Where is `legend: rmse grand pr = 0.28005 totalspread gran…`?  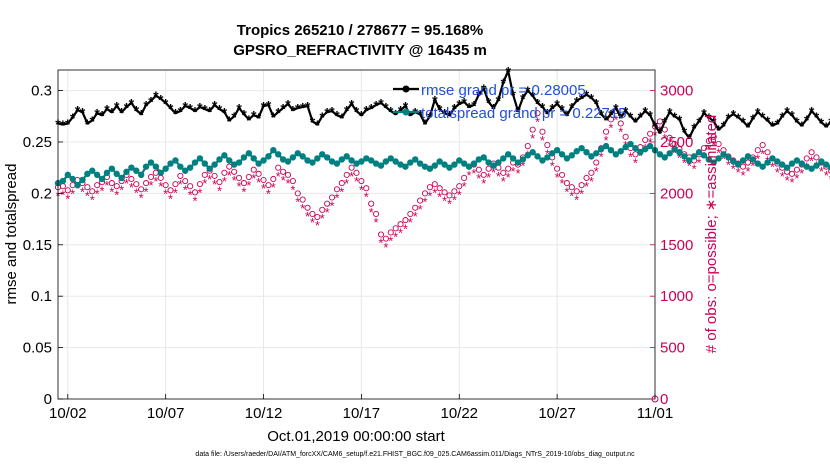
legend: rmse grand pr = 0.28005 totalspread gran… is located at coordinates (510, 102).